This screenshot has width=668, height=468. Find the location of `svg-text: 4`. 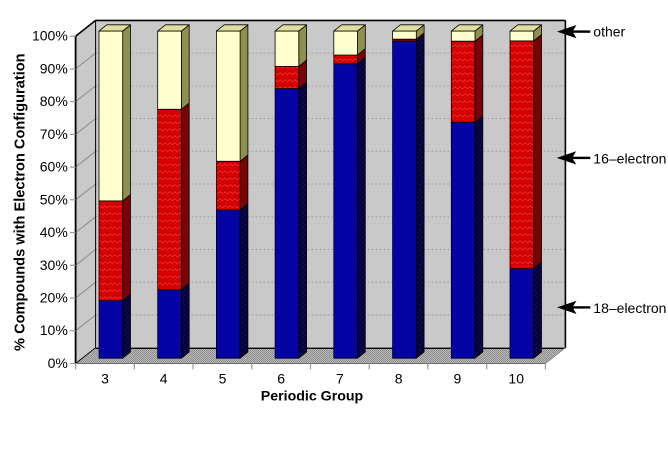

svg-text: 4 is located at coordinates (164, 379).